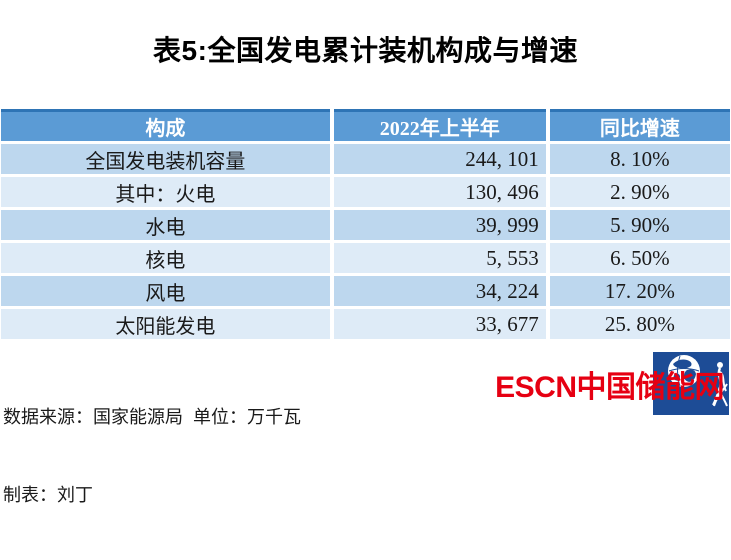  I want to click on row-category: 其中：火电, so click(165, 192).